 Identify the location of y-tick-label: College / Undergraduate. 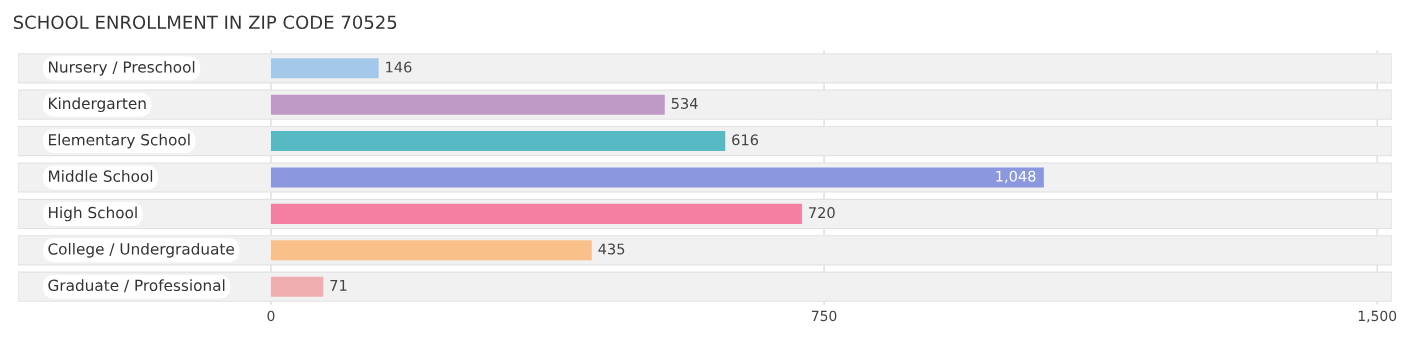
(141, 250).